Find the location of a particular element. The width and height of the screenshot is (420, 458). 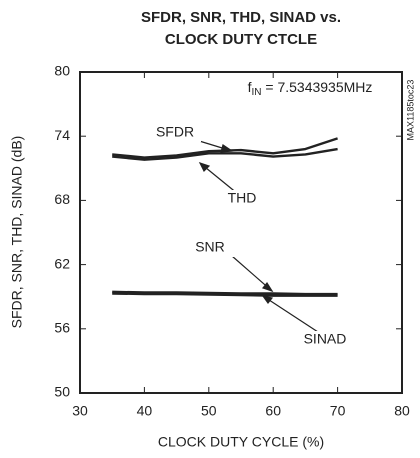

y-tick-label: 50 is located at coordinates (62, 392).